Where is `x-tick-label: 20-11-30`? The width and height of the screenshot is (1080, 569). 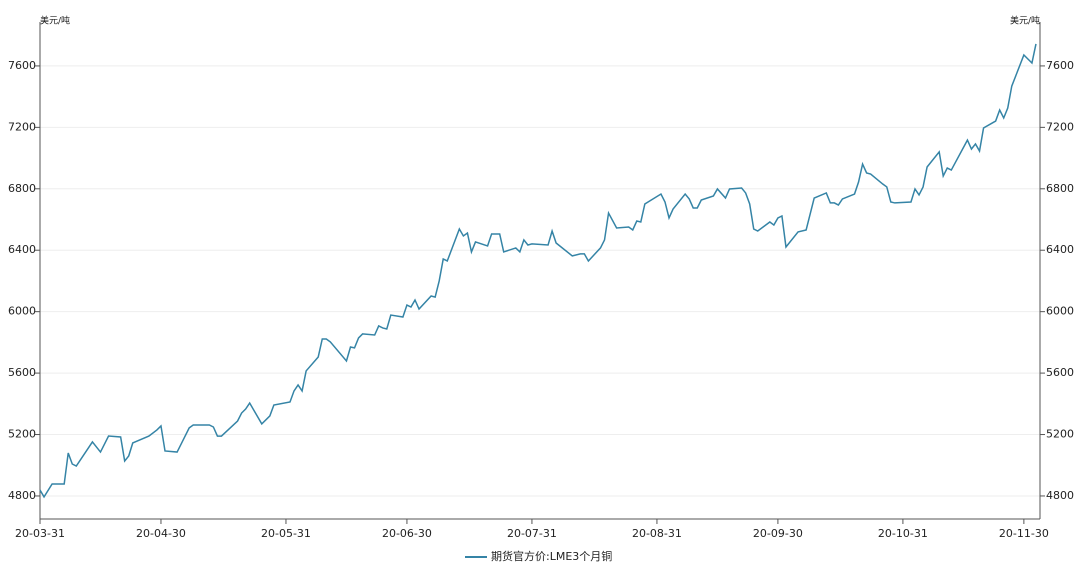
x-tick-label: 20-11-30 is located at coordinates (1024, 533).